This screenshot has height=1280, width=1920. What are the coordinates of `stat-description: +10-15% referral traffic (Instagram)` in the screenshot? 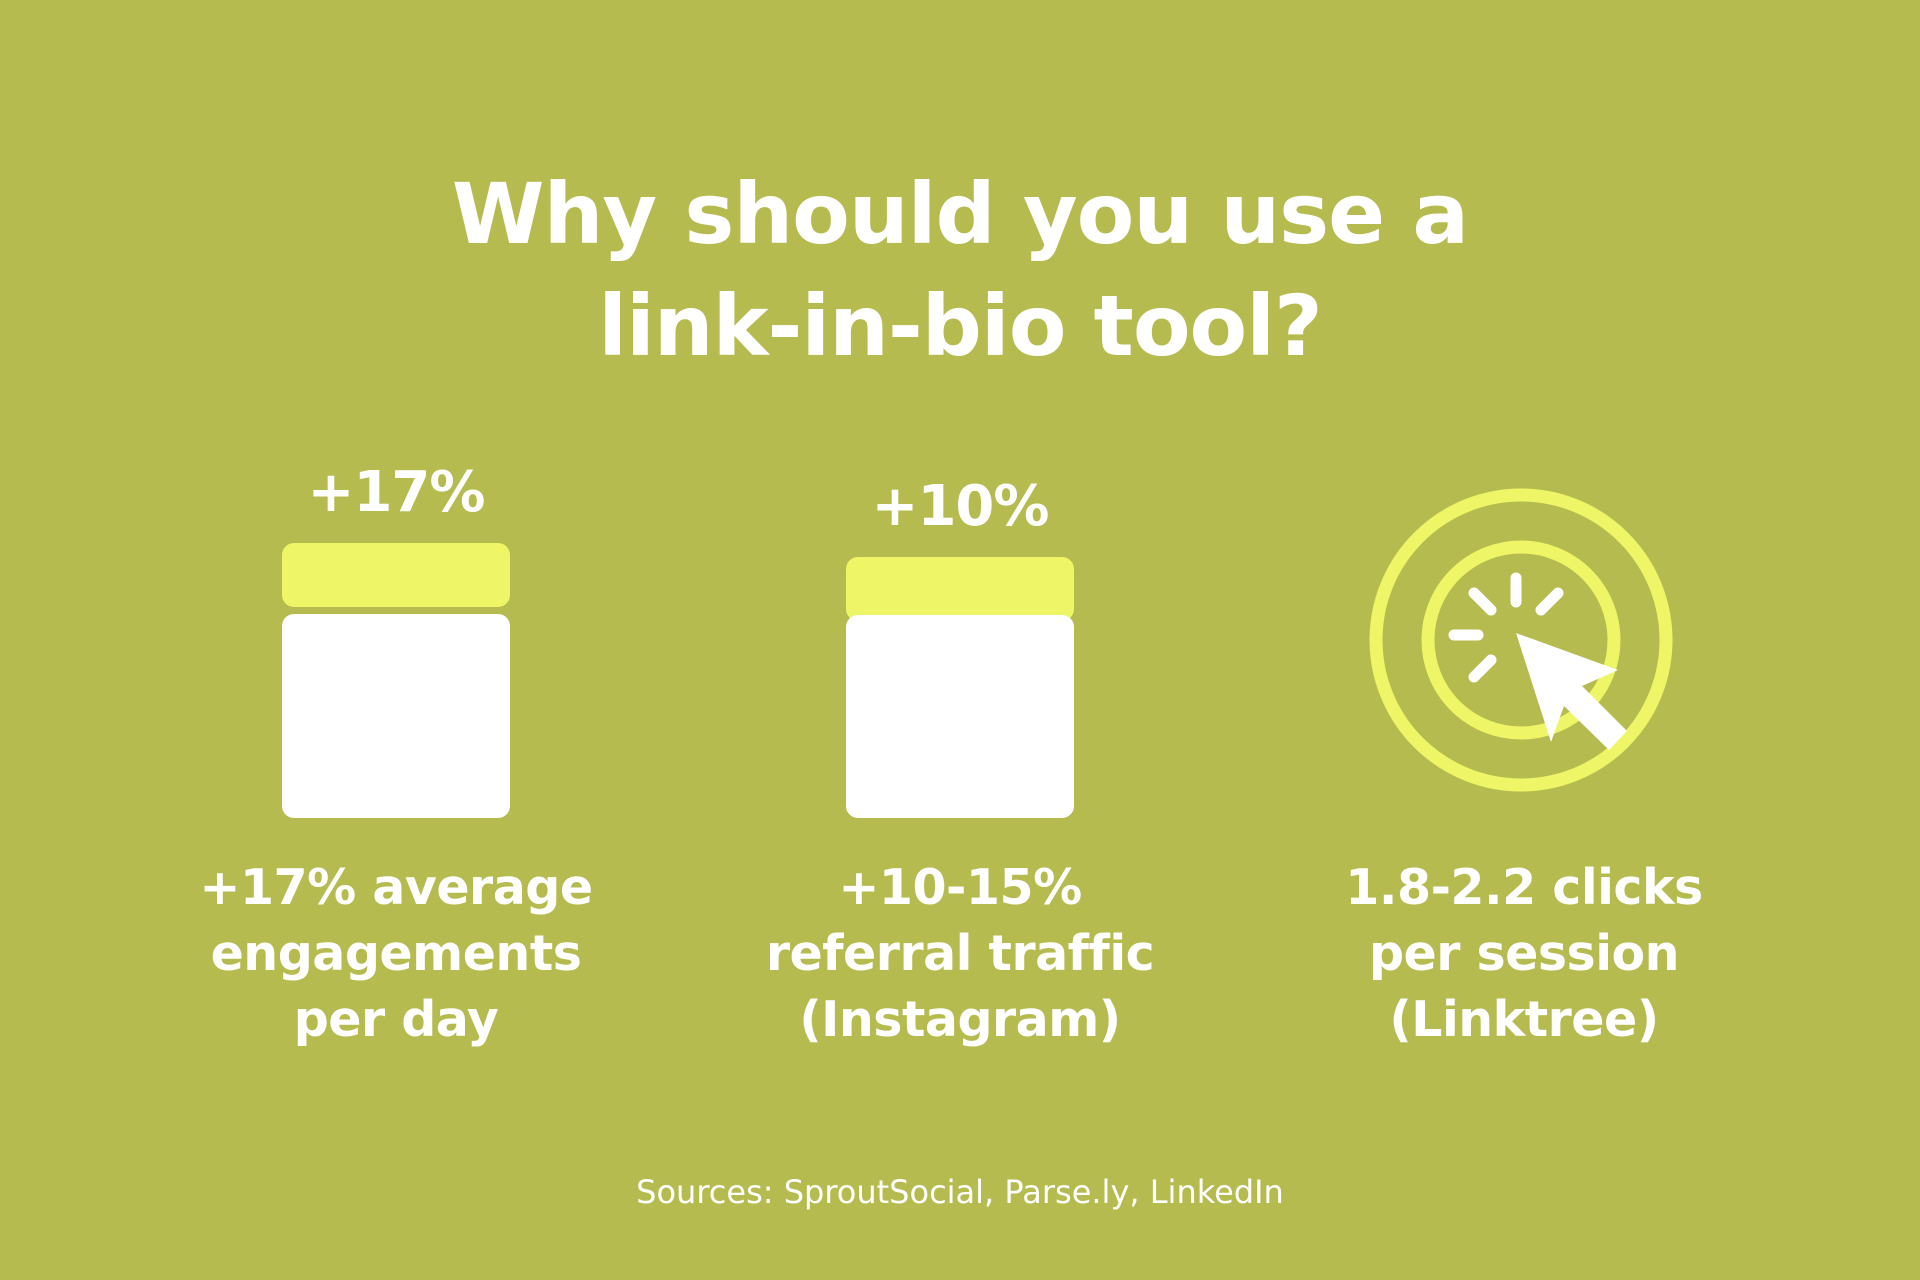 It's located at (960, 954).